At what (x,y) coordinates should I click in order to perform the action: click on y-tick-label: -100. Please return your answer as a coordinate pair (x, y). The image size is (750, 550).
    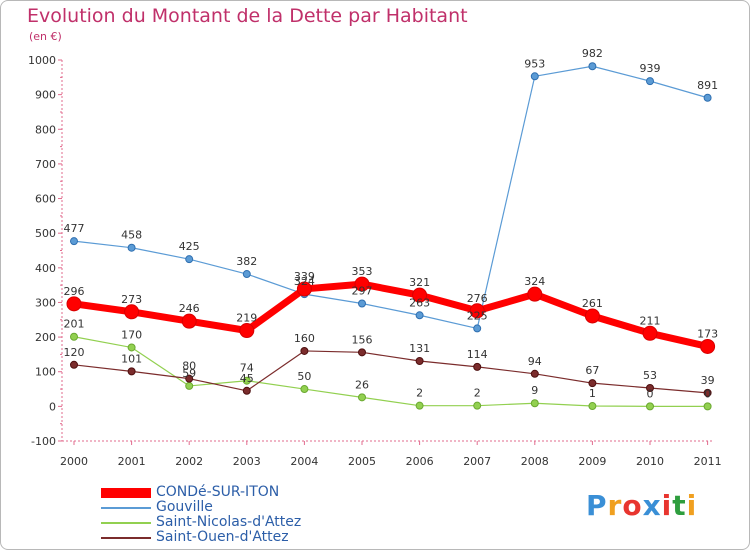
    Looking at the image, I should click on (43, 441).